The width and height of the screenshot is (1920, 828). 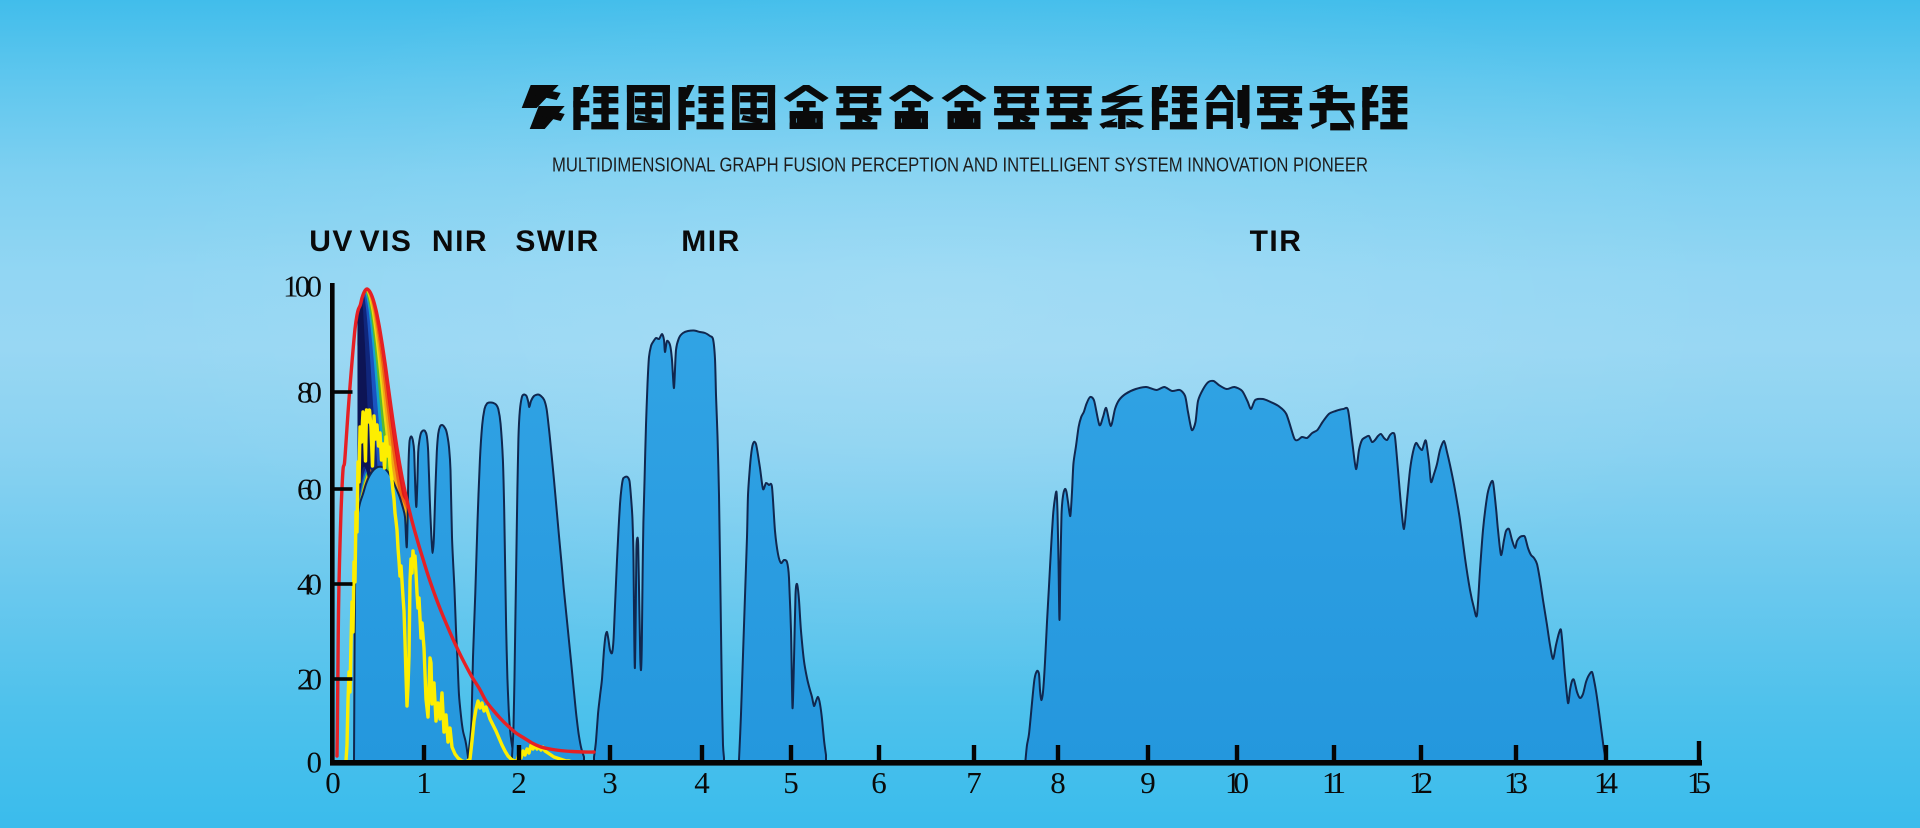 I want to click on svg-text: MIR, so click(x=711, y=241).